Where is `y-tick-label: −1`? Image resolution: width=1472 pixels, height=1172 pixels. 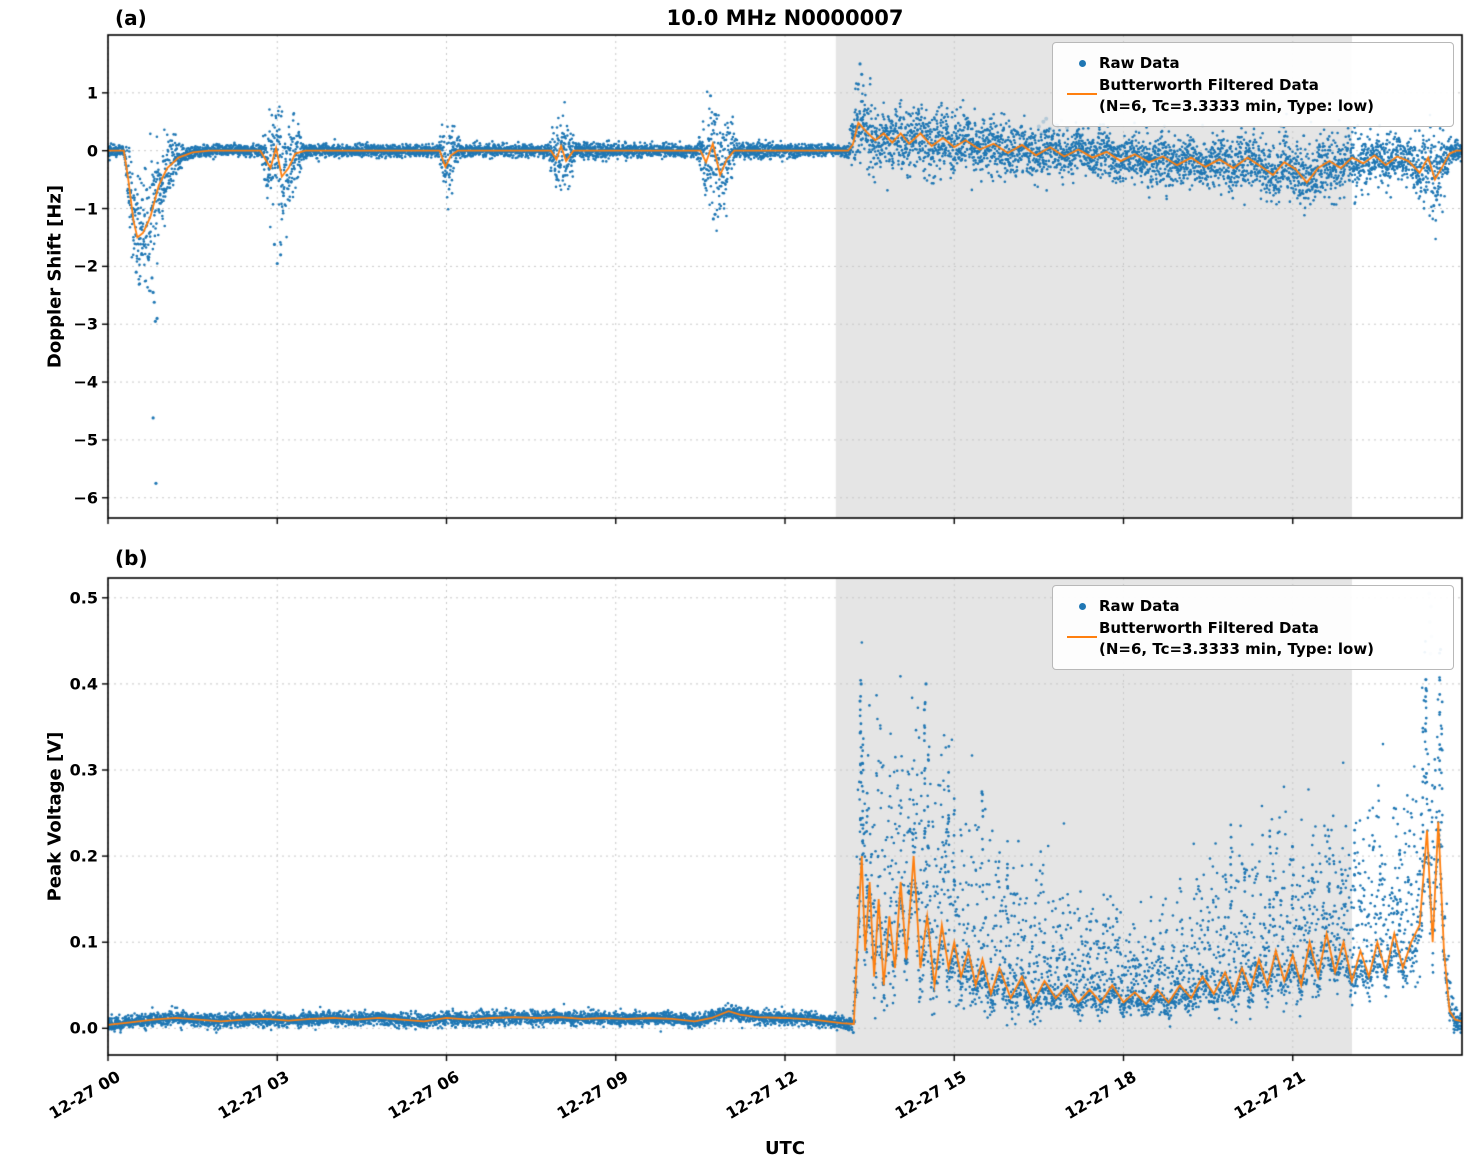
y-tick-label: −1 is located at coordinates (85, 209).